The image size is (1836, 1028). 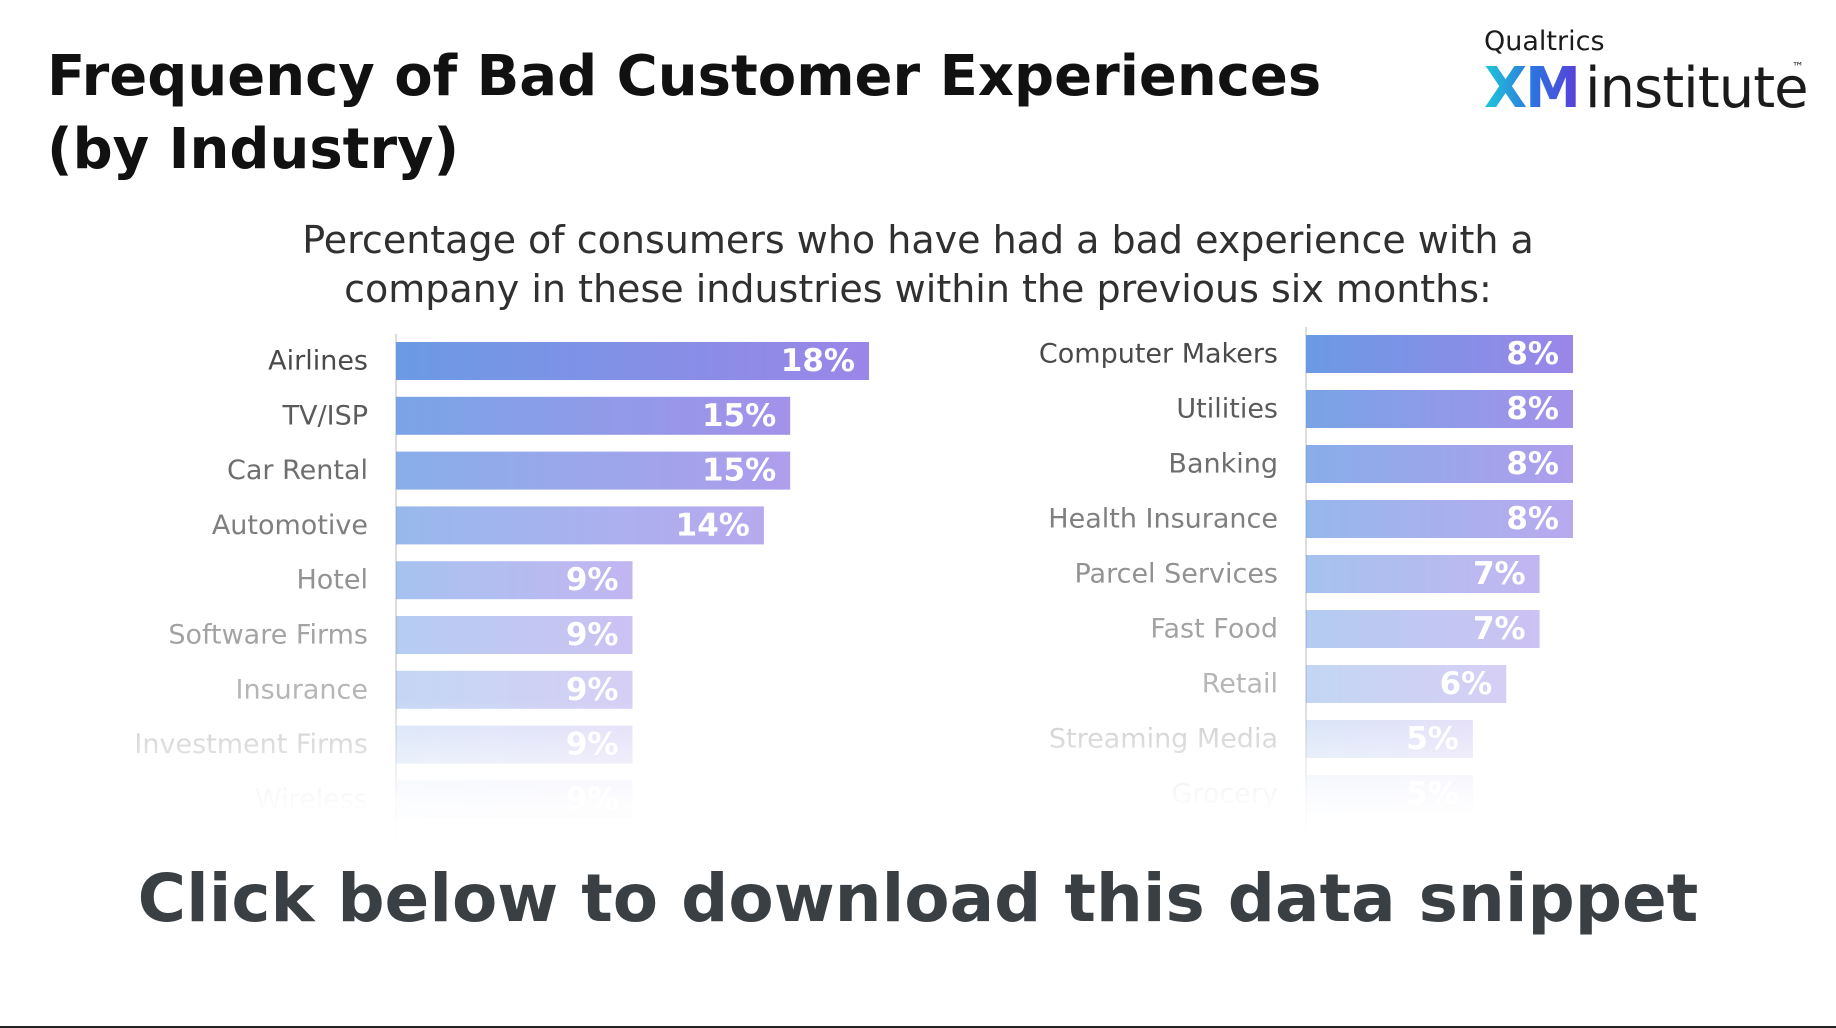 I want to click on bar-row: Automotive 14%, so click(x=488, y=525).